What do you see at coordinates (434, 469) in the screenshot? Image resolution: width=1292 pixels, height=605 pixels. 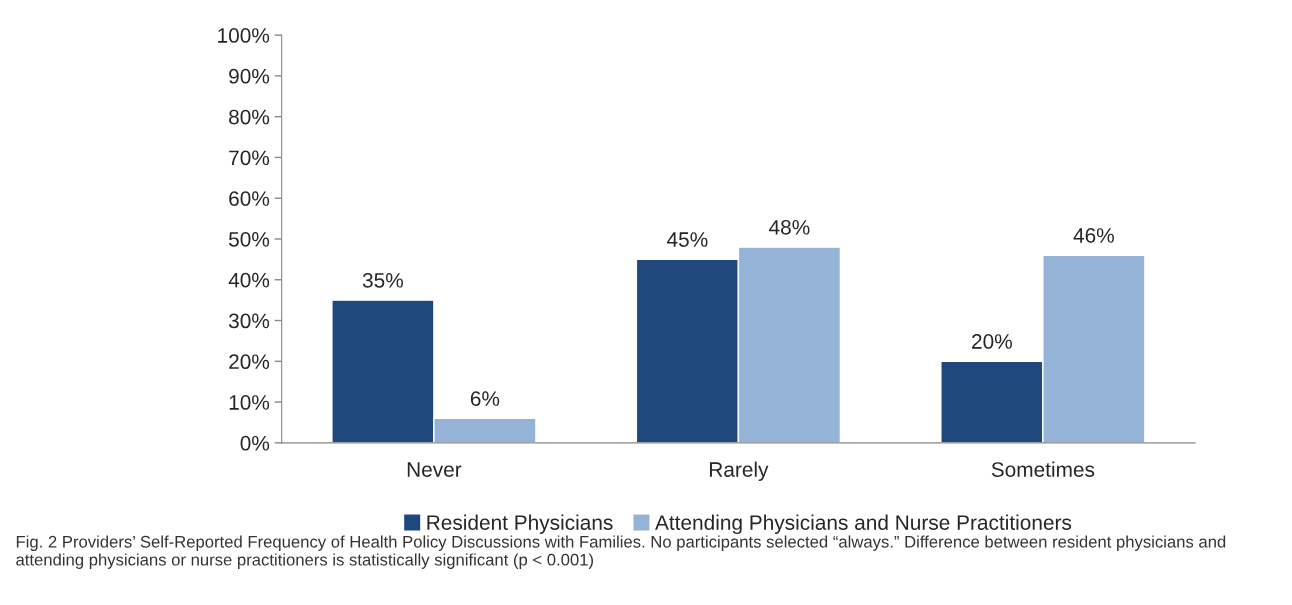 I see `x-tick-label: Never` at bounding box center [434, 469].